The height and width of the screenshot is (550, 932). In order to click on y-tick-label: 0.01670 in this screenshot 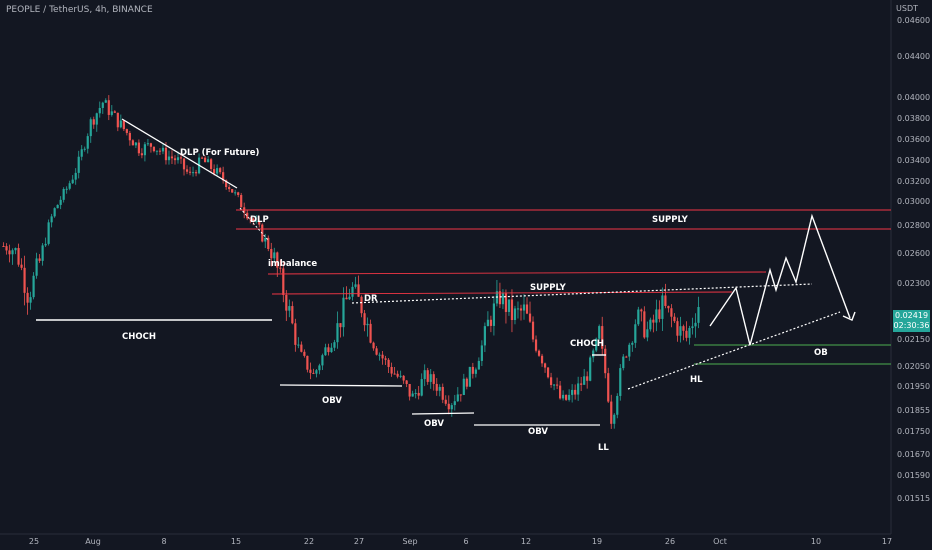, I will do `click(913, 454)`.